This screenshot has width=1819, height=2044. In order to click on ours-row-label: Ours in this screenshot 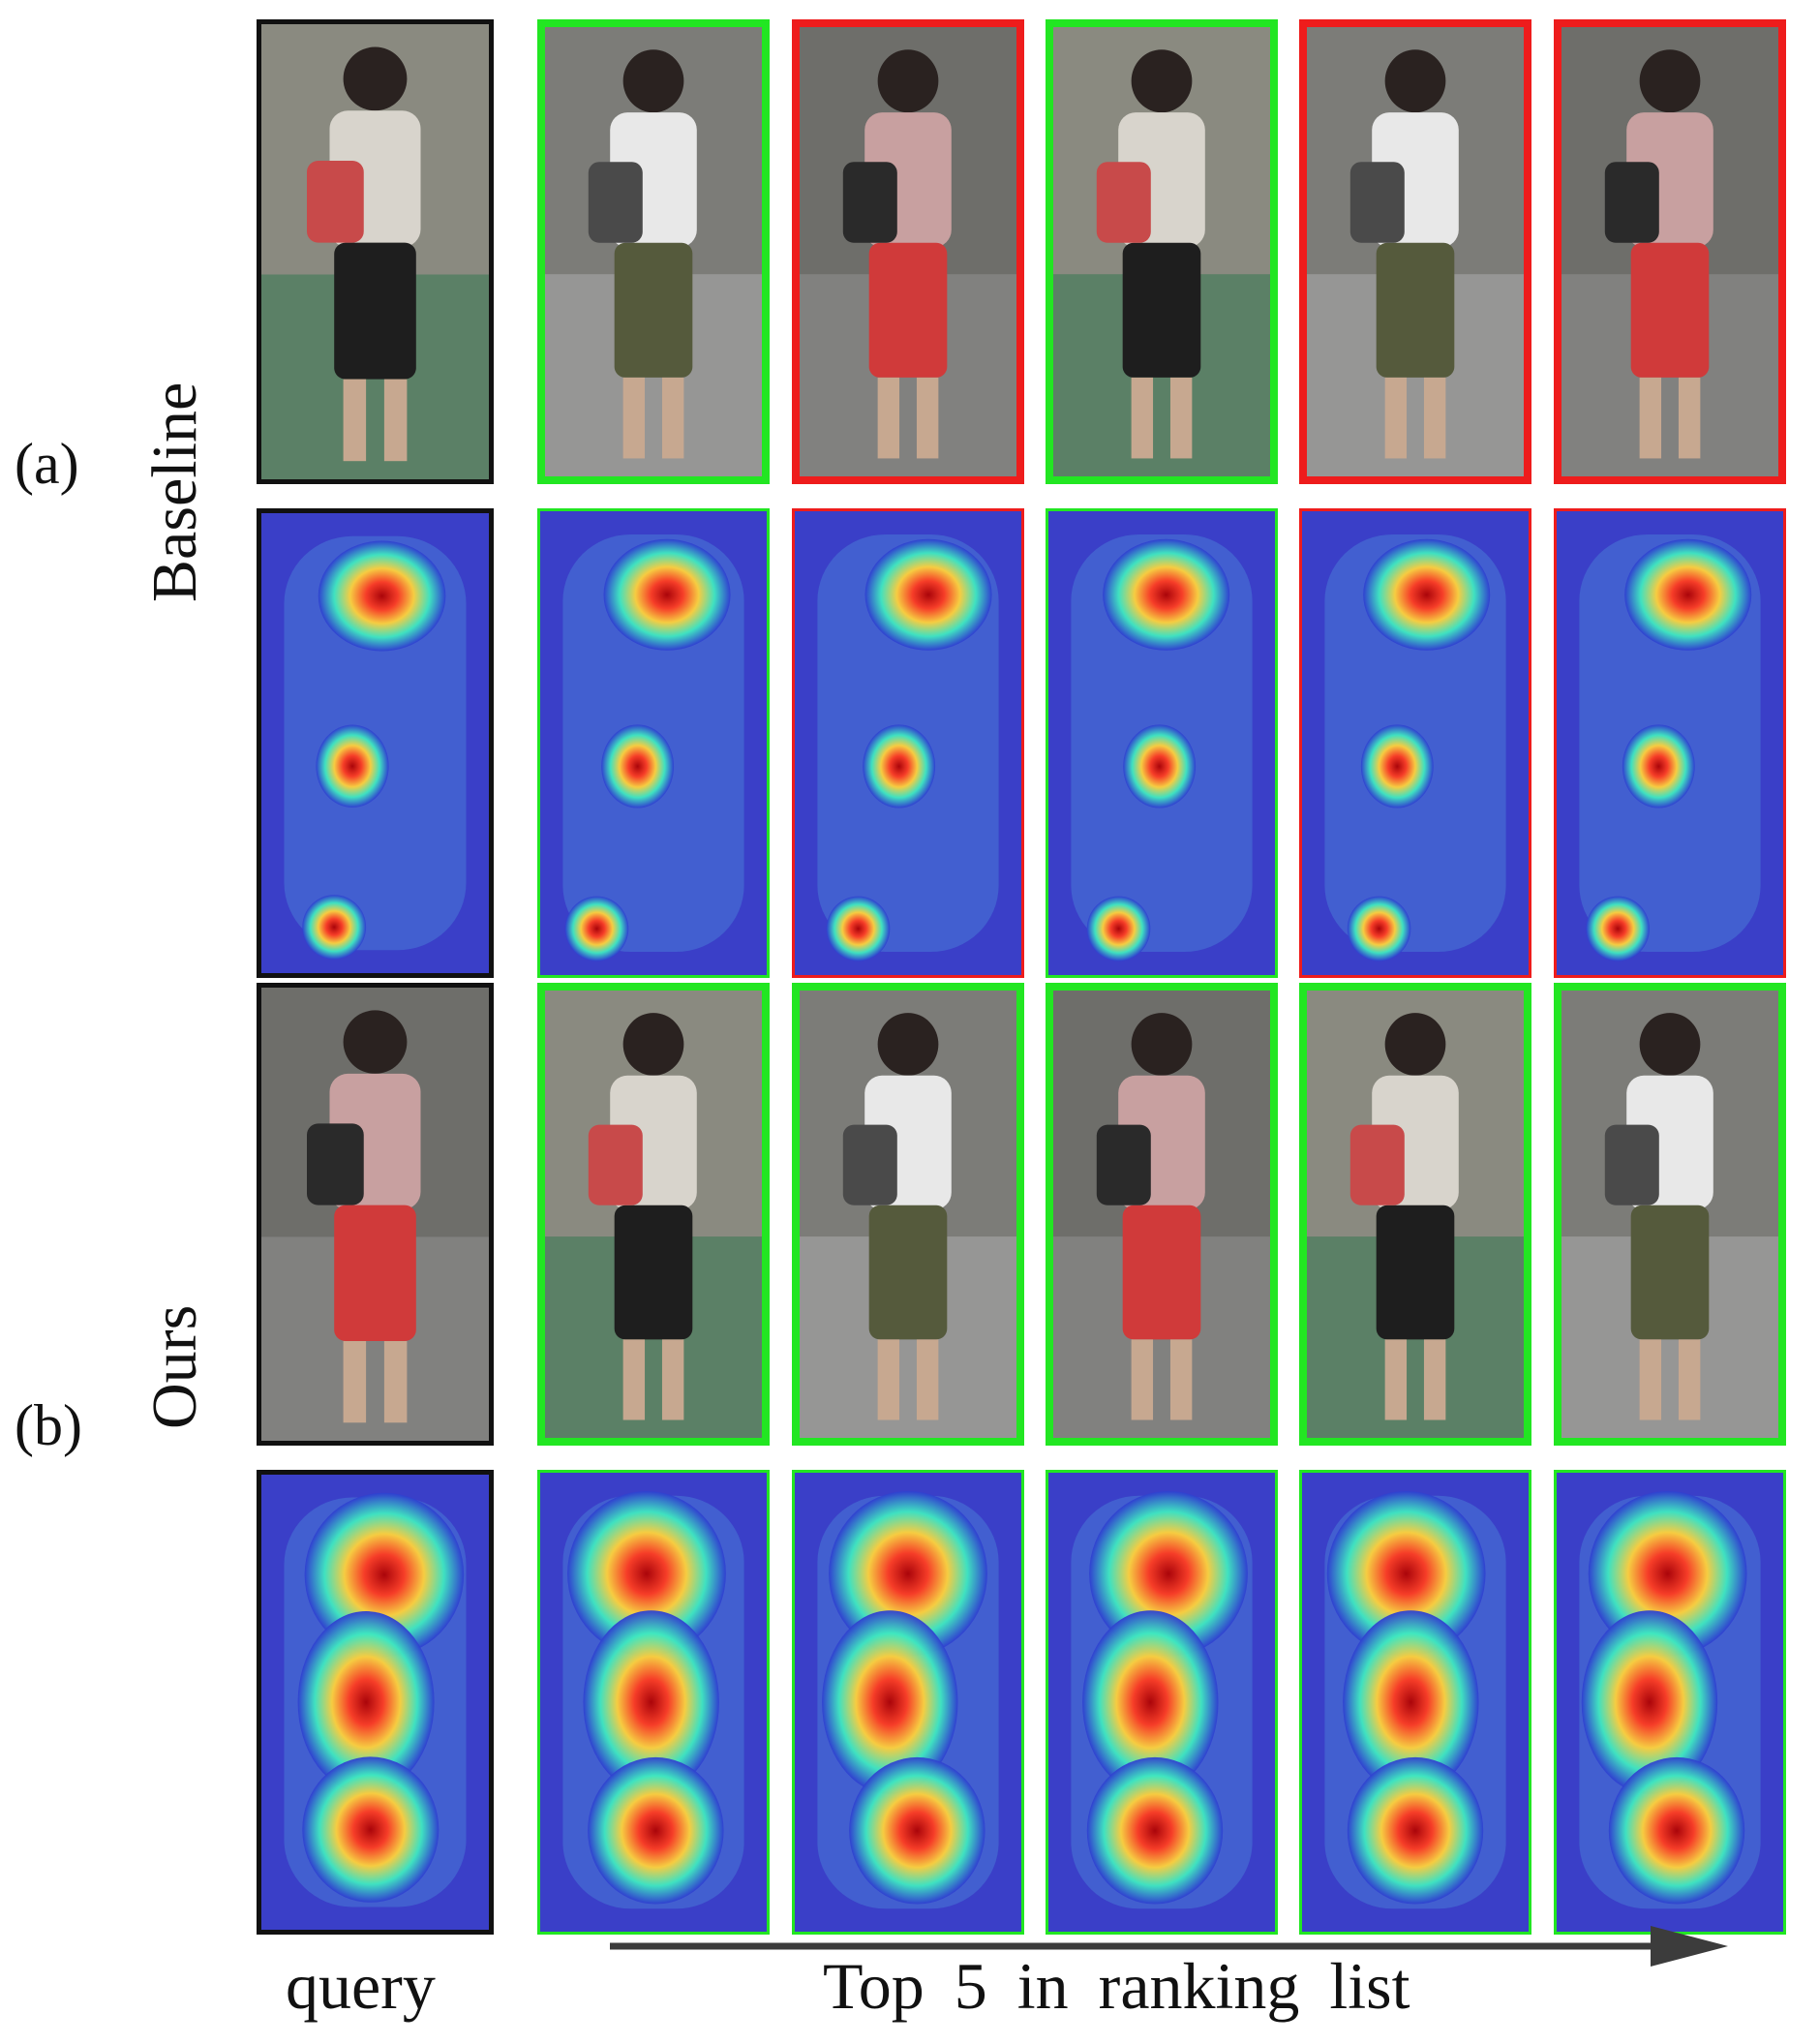, I will do `click(174, 1366)`.